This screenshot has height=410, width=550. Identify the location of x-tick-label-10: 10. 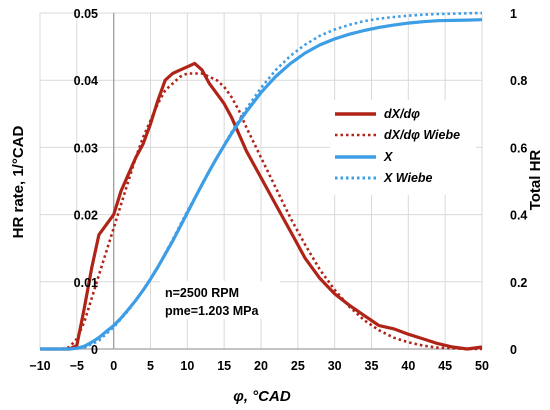
(187, 366).